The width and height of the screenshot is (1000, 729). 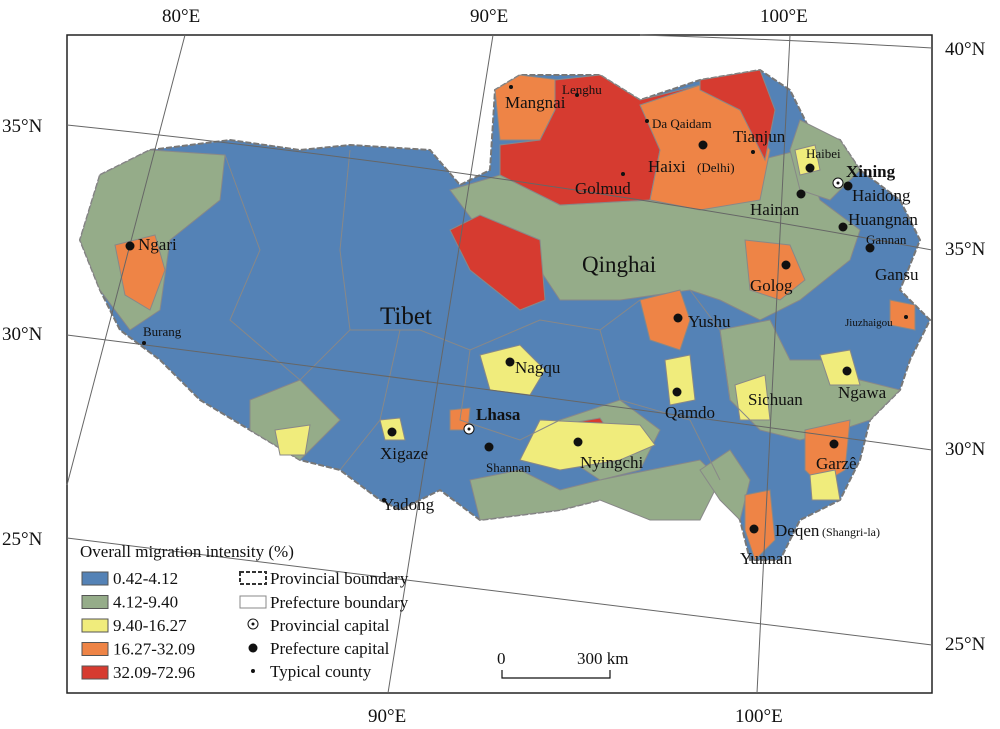 What do you see at coordinates (709, 321) in the screenshot?
I see `place-label: Yushu` at bounding box center [709, 321].